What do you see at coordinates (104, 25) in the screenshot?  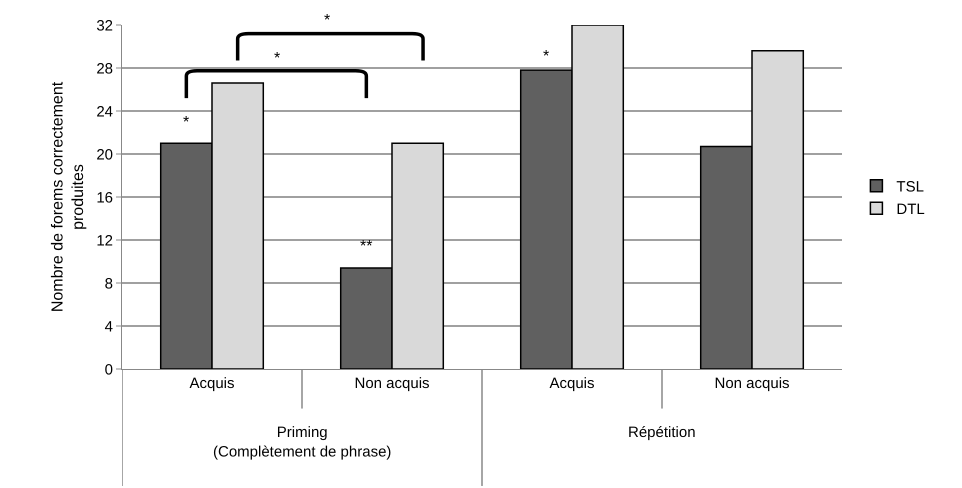 I see `y-tick-label: 32` at bounding box center [104, 25].